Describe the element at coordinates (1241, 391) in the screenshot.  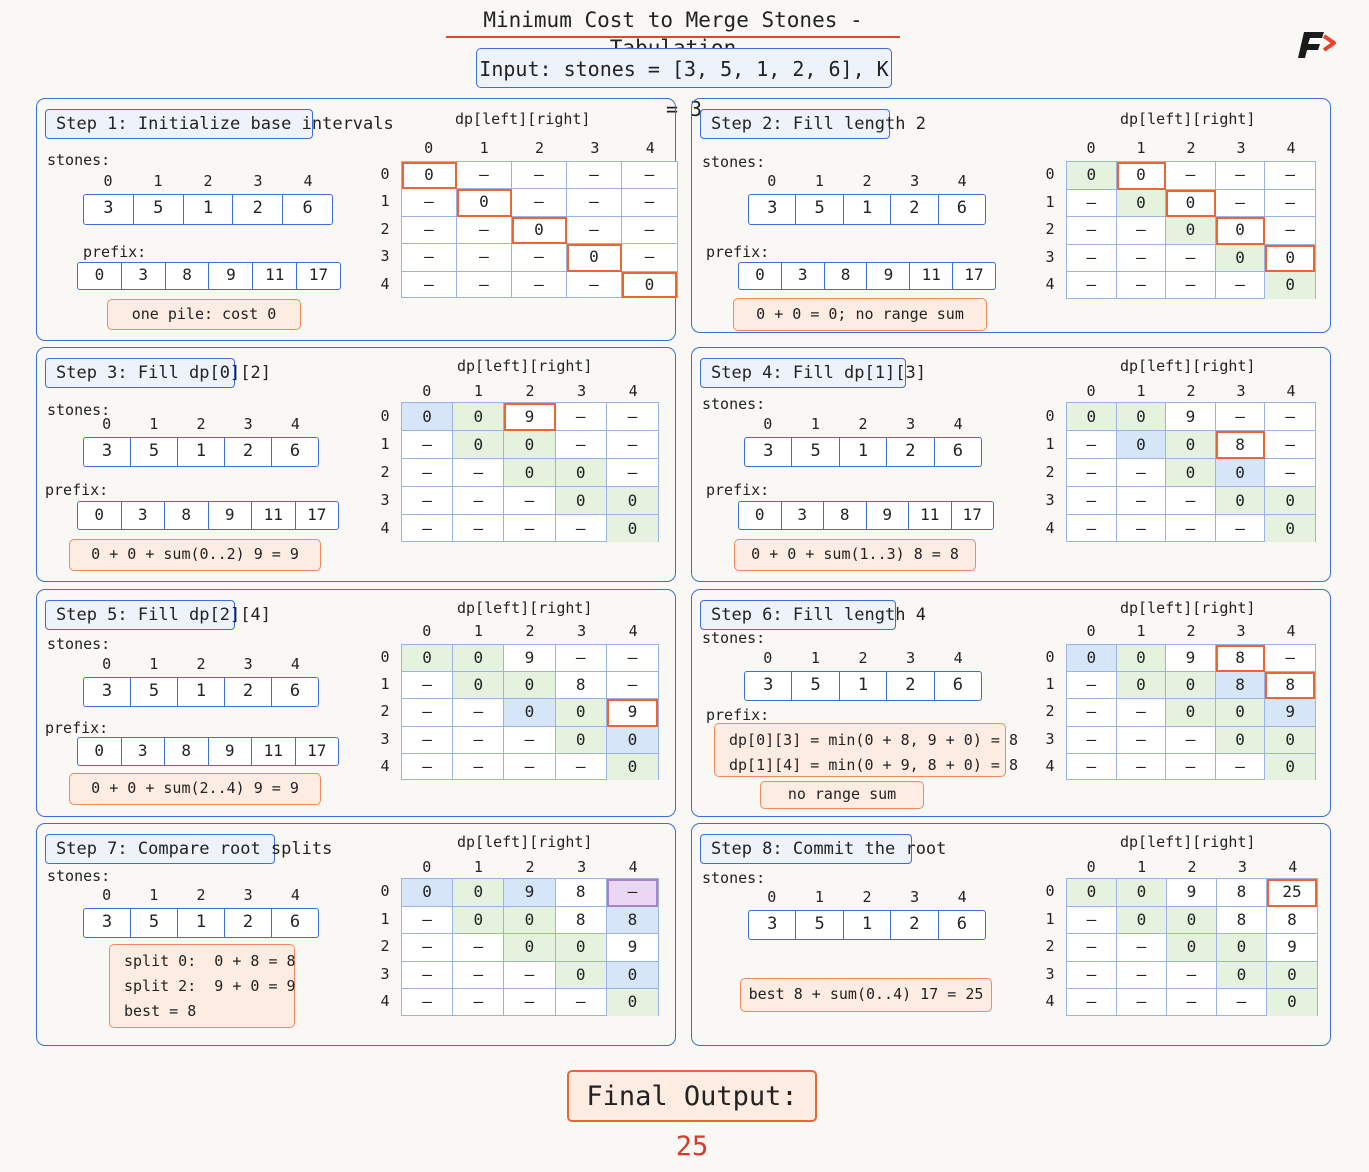
I see `dp-column-index: 3` at that location.